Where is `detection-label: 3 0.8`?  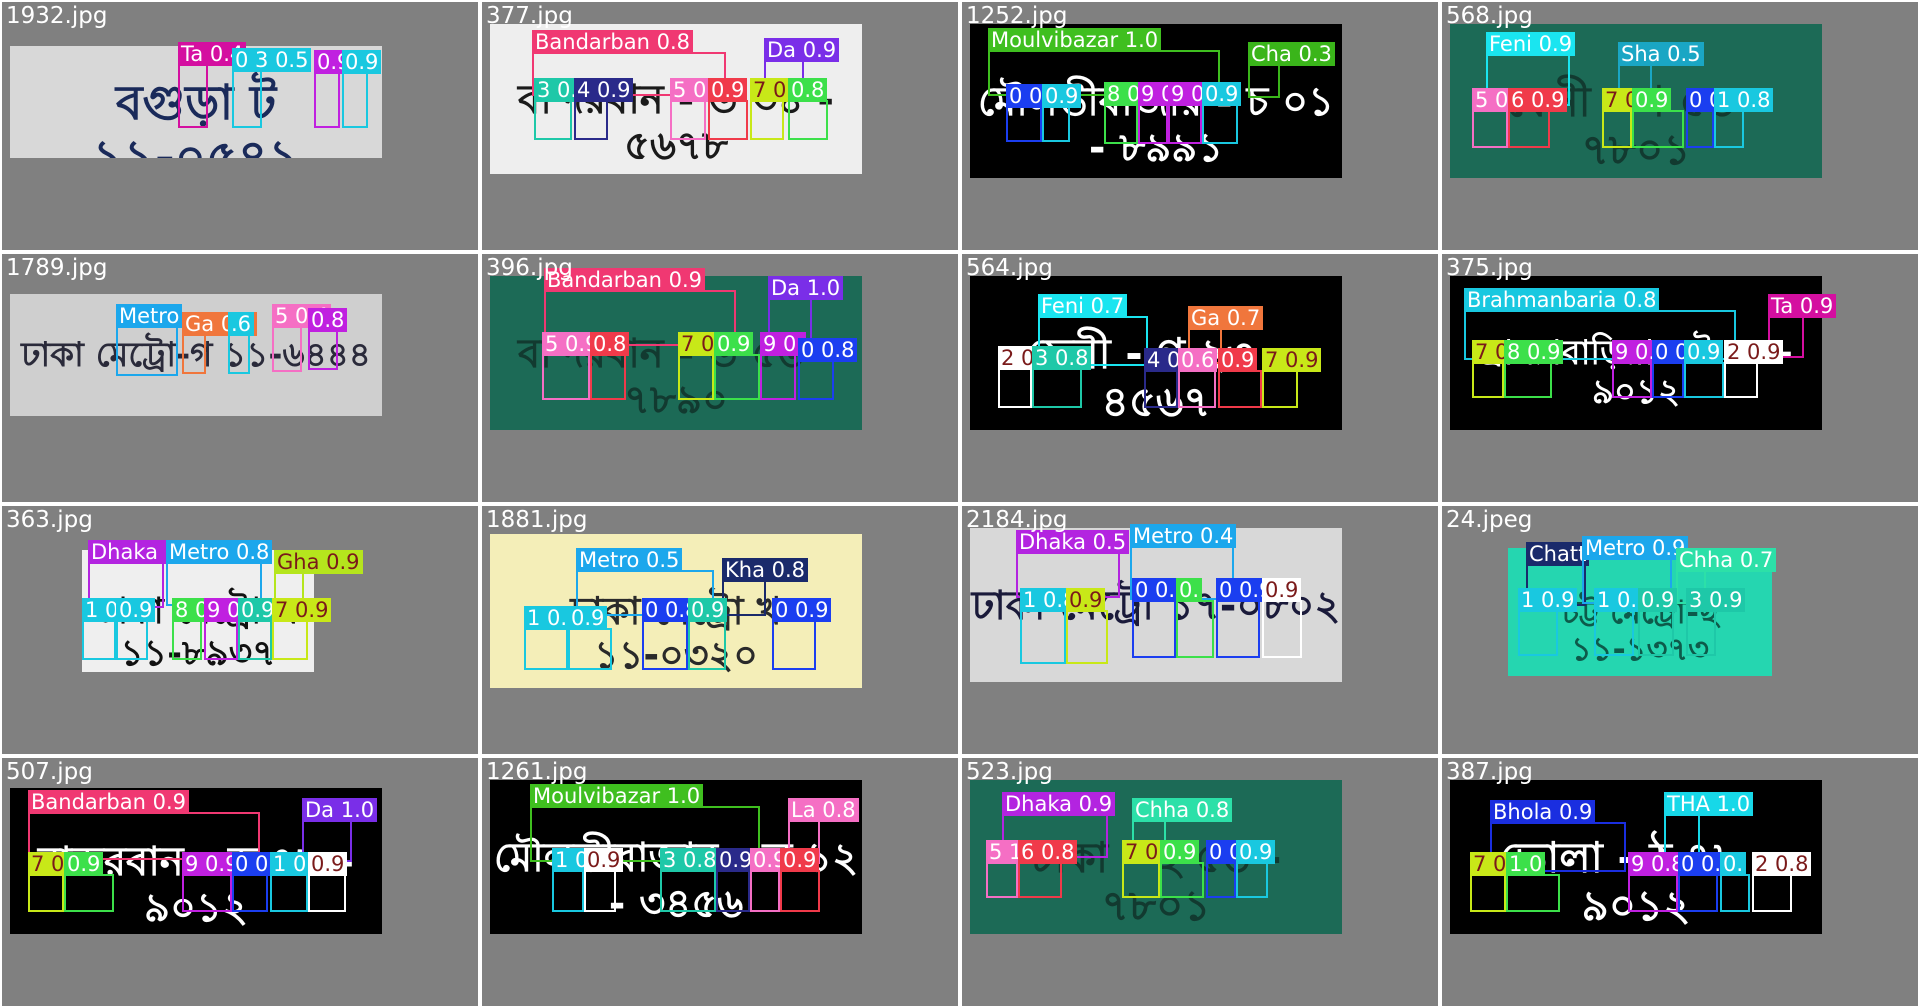 detection-label: 3 0.8 is located at coordinates (690, 860).